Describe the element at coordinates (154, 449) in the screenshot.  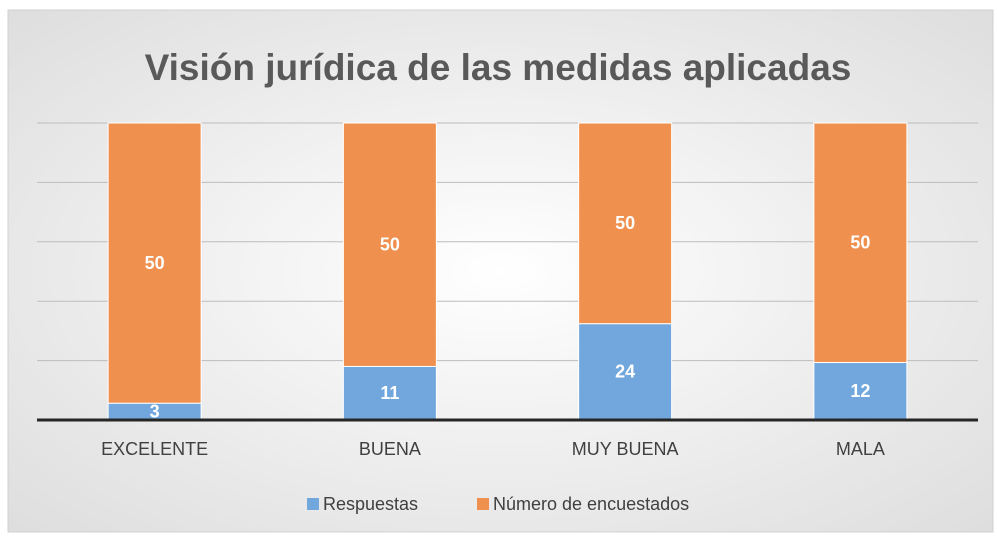
I see `x-tick-label: EXCELENTE` at that location.